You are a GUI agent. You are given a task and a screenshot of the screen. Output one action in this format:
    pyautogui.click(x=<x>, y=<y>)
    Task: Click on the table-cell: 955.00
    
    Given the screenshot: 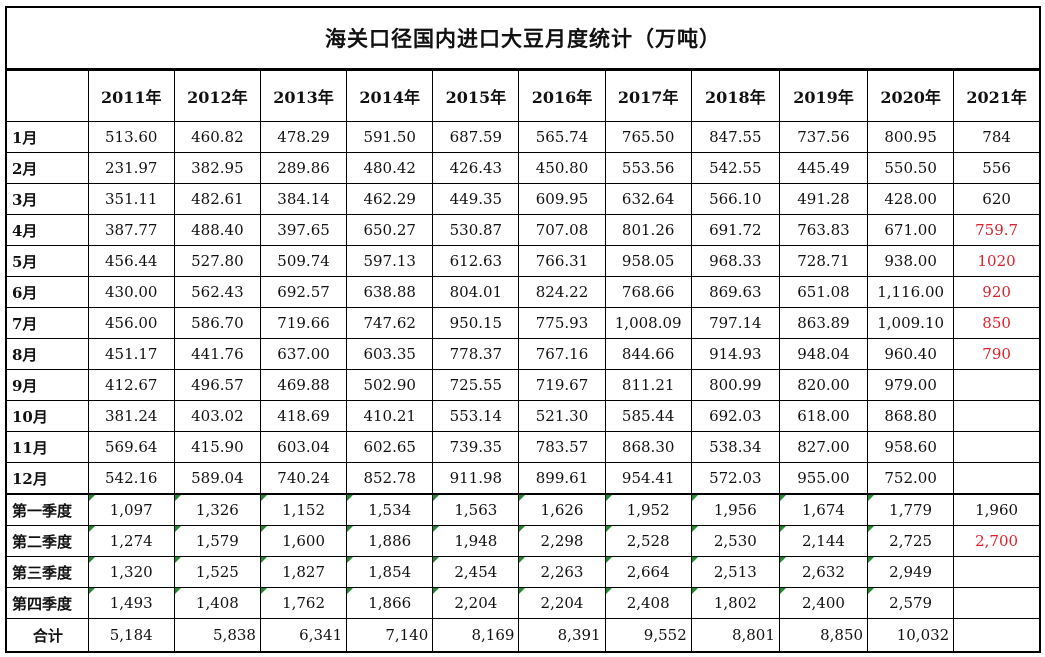 What is the action you would take?
    pyautogui.click(x=823, y=478)
    